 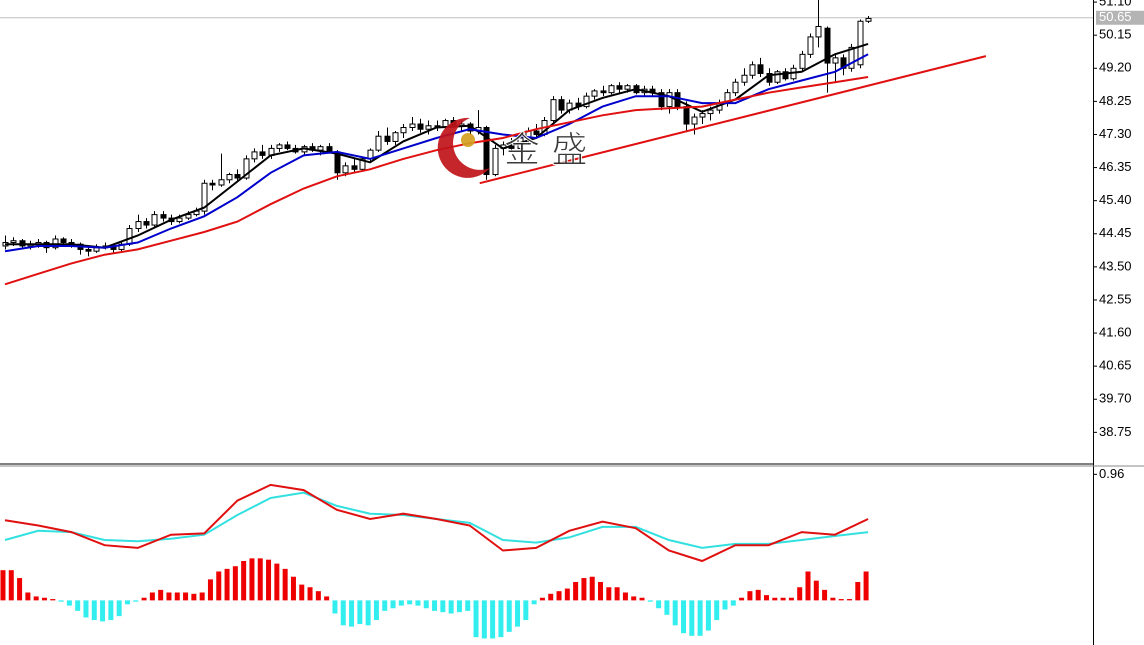 I want to click on last-price-label: 50.65, so click(x=1115, y=16).